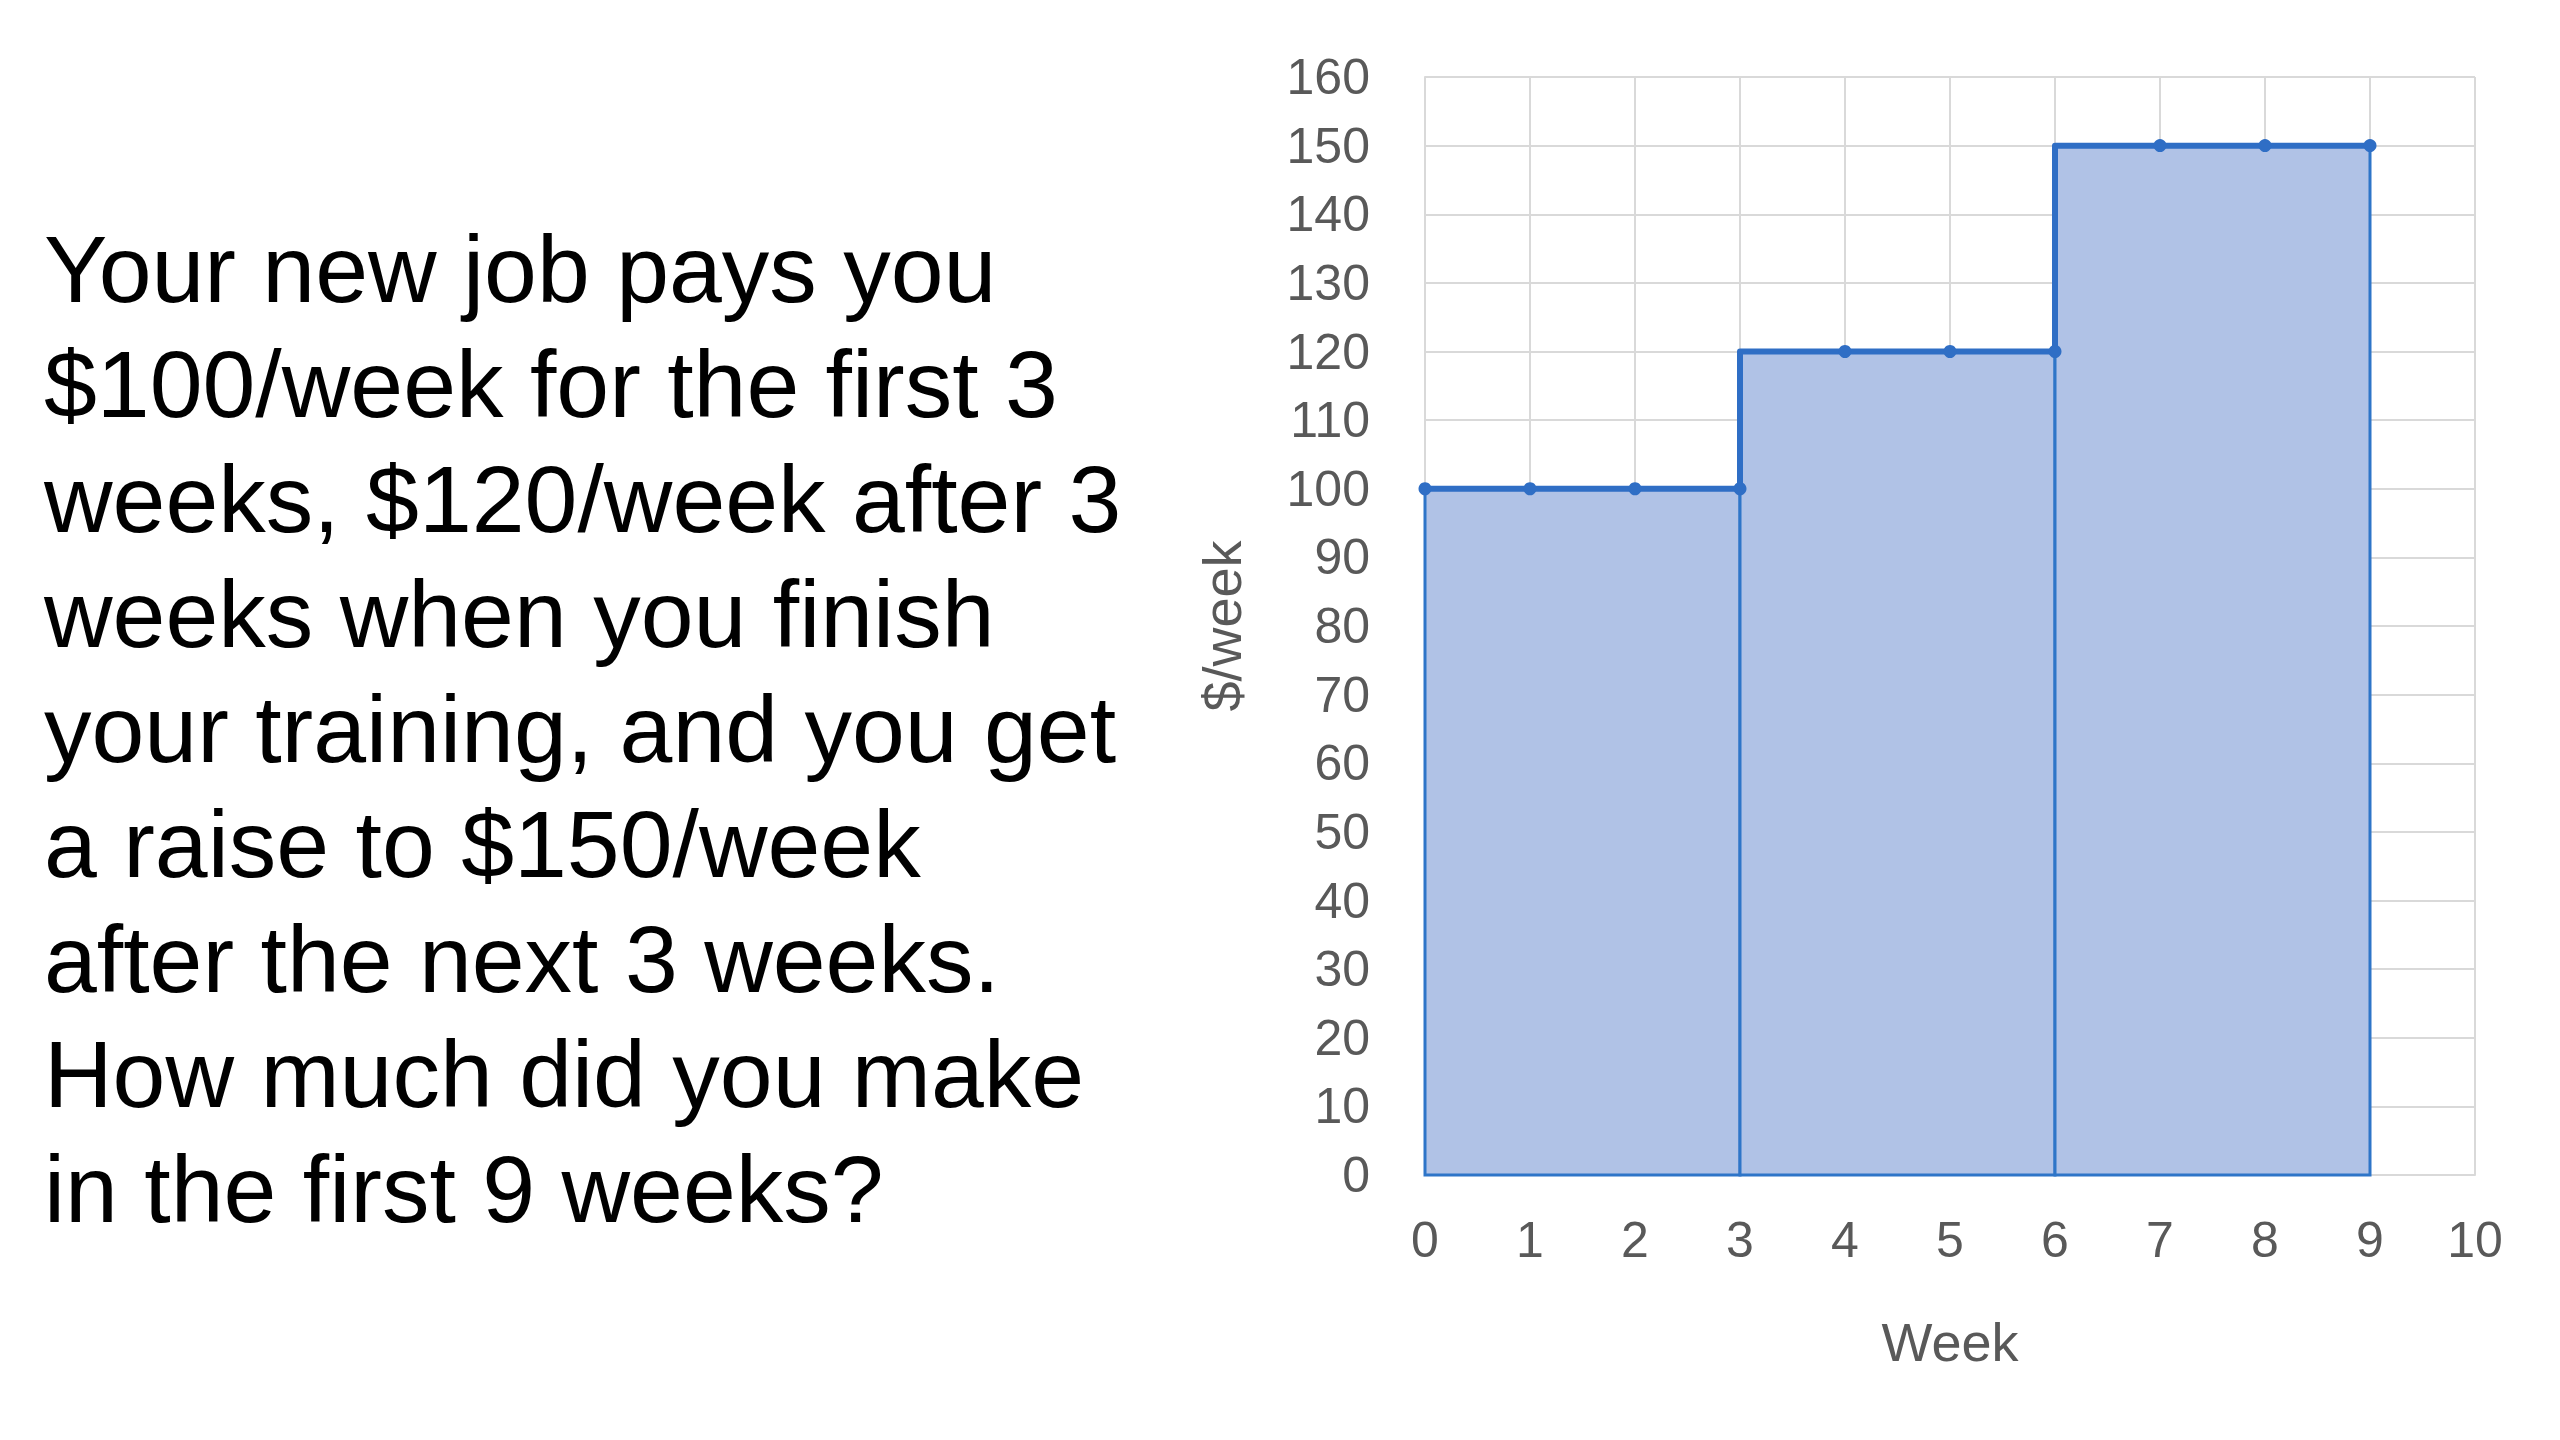  I want to click on y-tick-label: 160, so click(1328, 77).